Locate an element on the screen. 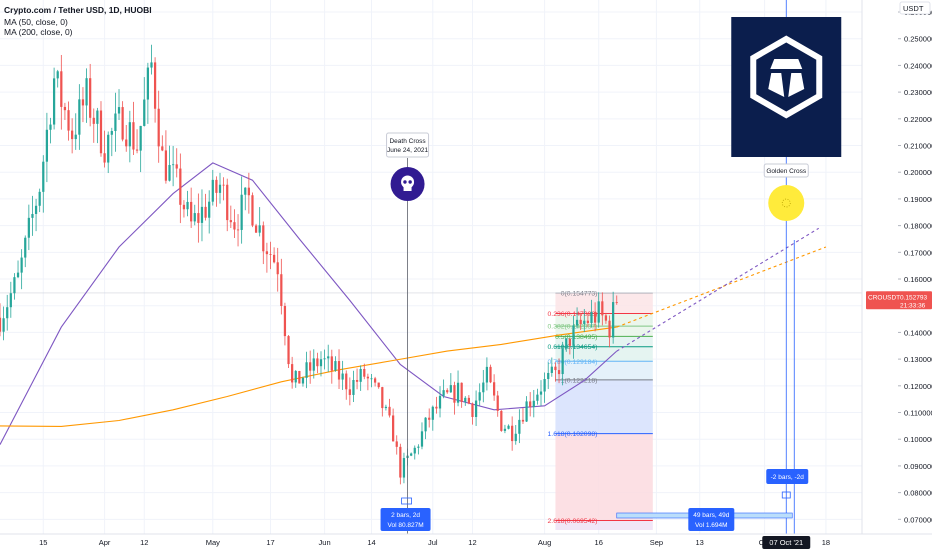 This screenshot has width=932, height=550. ma200-legend: MA (200, close, 0) is located at coordinates (38, 32).